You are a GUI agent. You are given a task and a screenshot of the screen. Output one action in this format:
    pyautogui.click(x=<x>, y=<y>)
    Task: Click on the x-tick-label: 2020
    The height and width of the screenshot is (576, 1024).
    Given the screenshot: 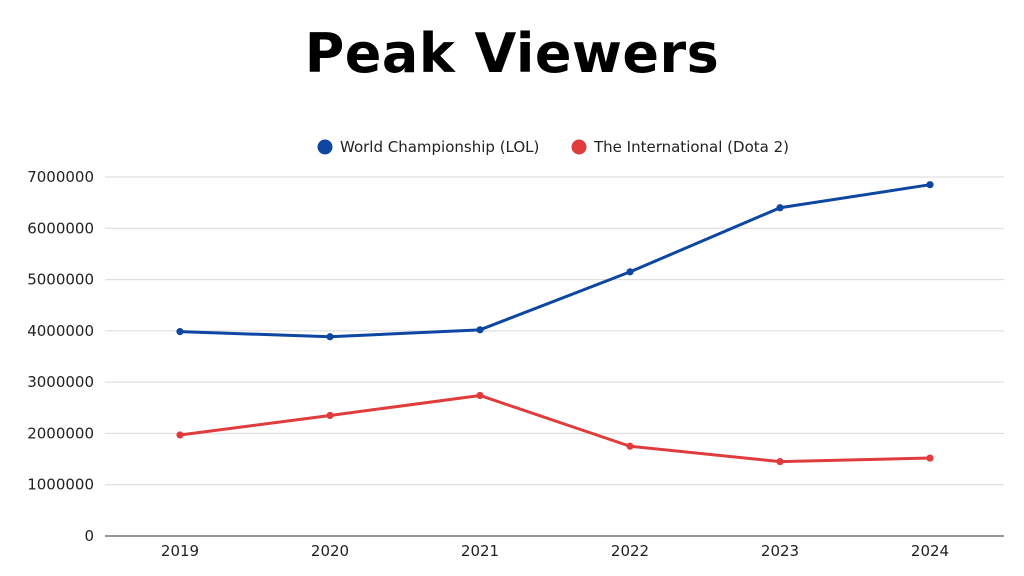 What is the action you would take?
    pyautogui.click(x=330, y=551)
    